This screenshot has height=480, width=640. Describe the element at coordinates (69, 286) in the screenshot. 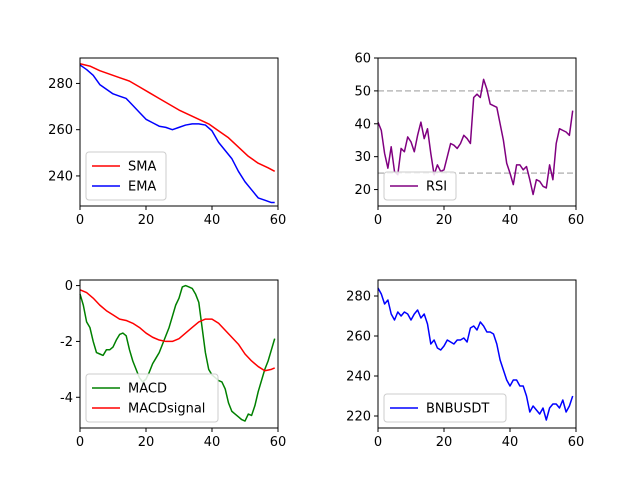

I see `y-tick-label: 0` at that location.